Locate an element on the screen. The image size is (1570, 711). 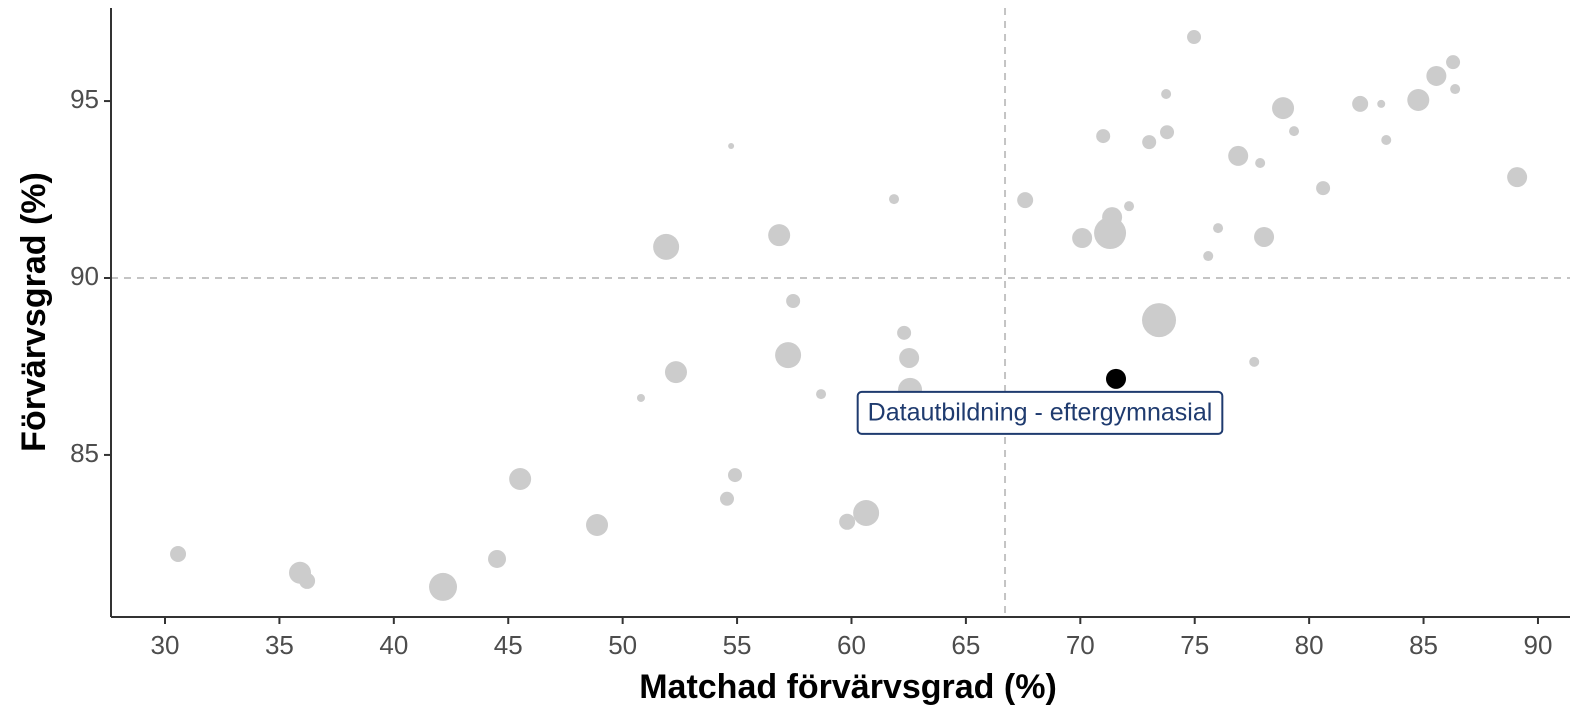
y-axis-title: Förvärvsgrad (%) is located at coordinates (34, 312).